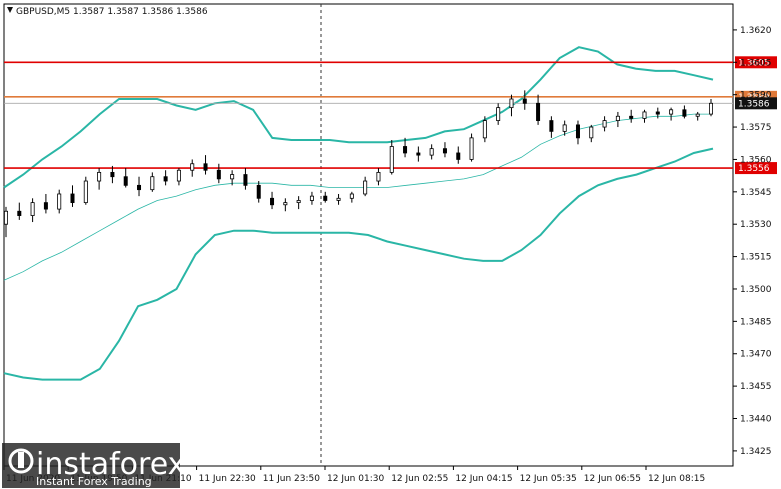  Describe the element at coordinates (676, 479) in the screenshot. I see `x-tick-label: 12 Jun 08:15` at that location.